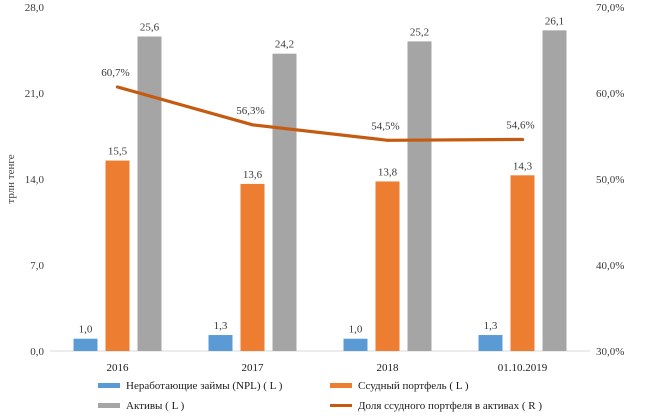 The width and height of the screenshot is (649, 420). I want to click on x-tick-label: 01.10.2019, so click(523, 368).